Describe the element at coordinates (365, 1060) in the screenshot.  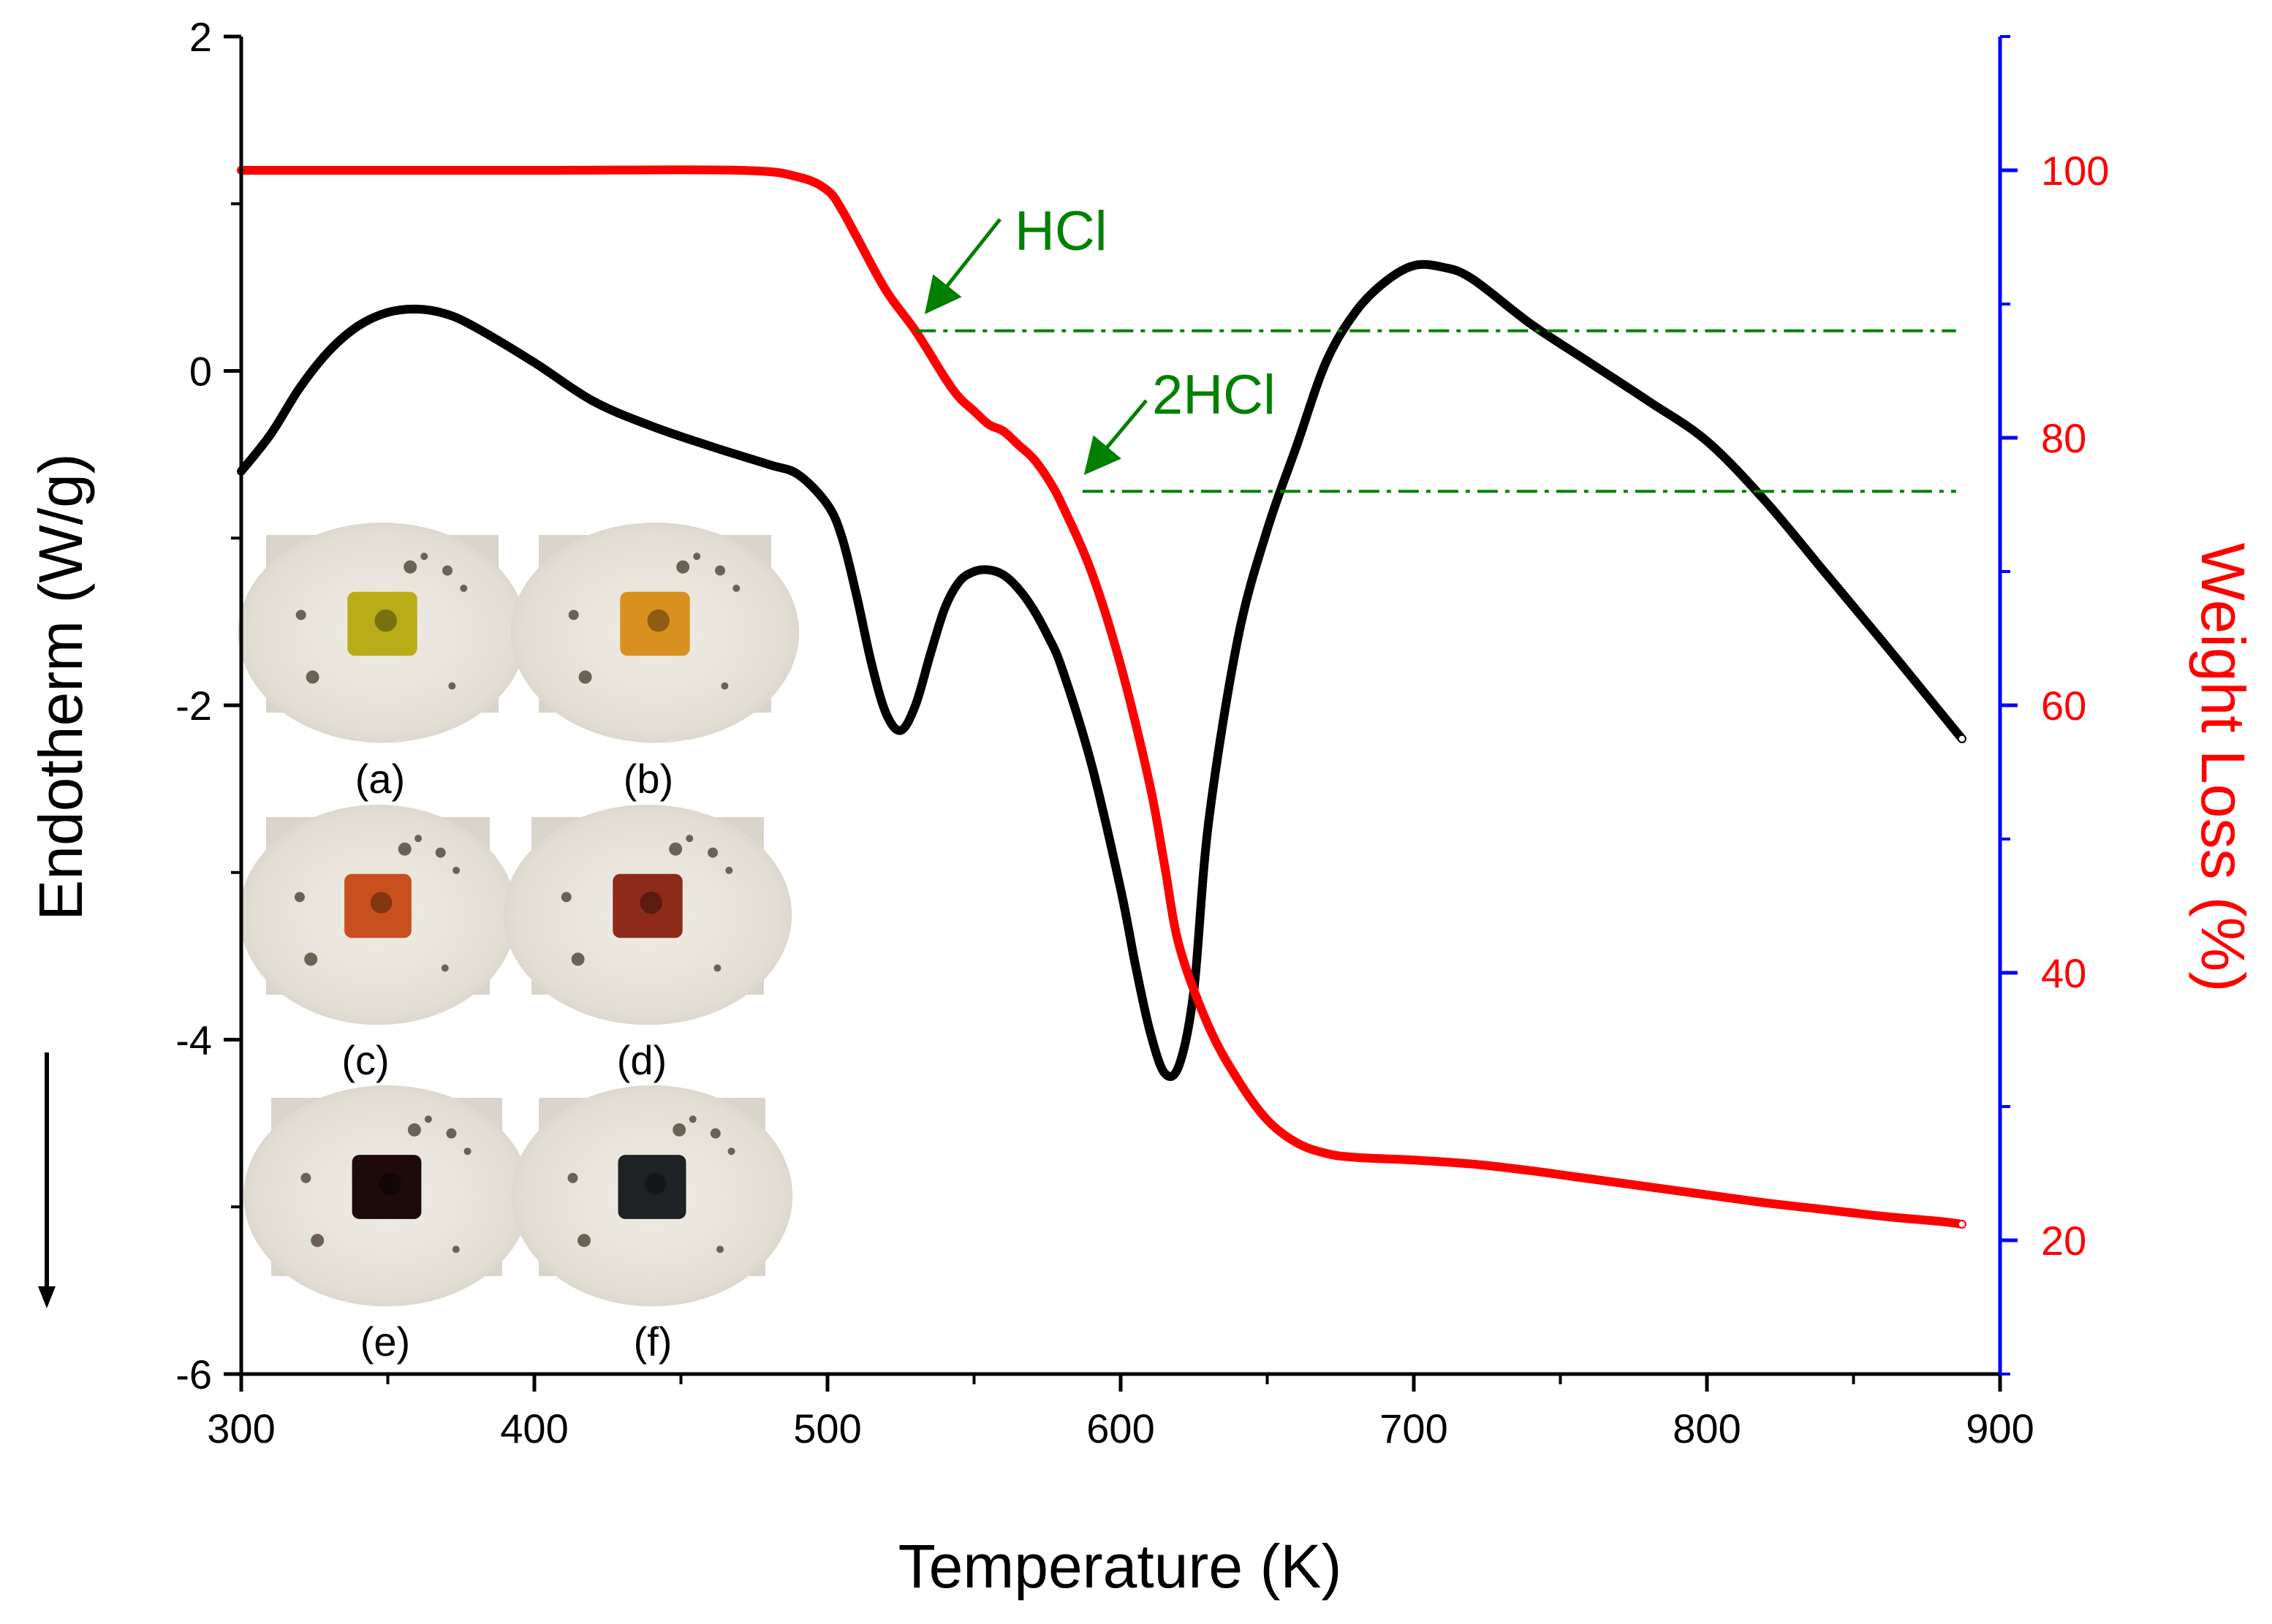
I see `sample-label: (c)` at that location.